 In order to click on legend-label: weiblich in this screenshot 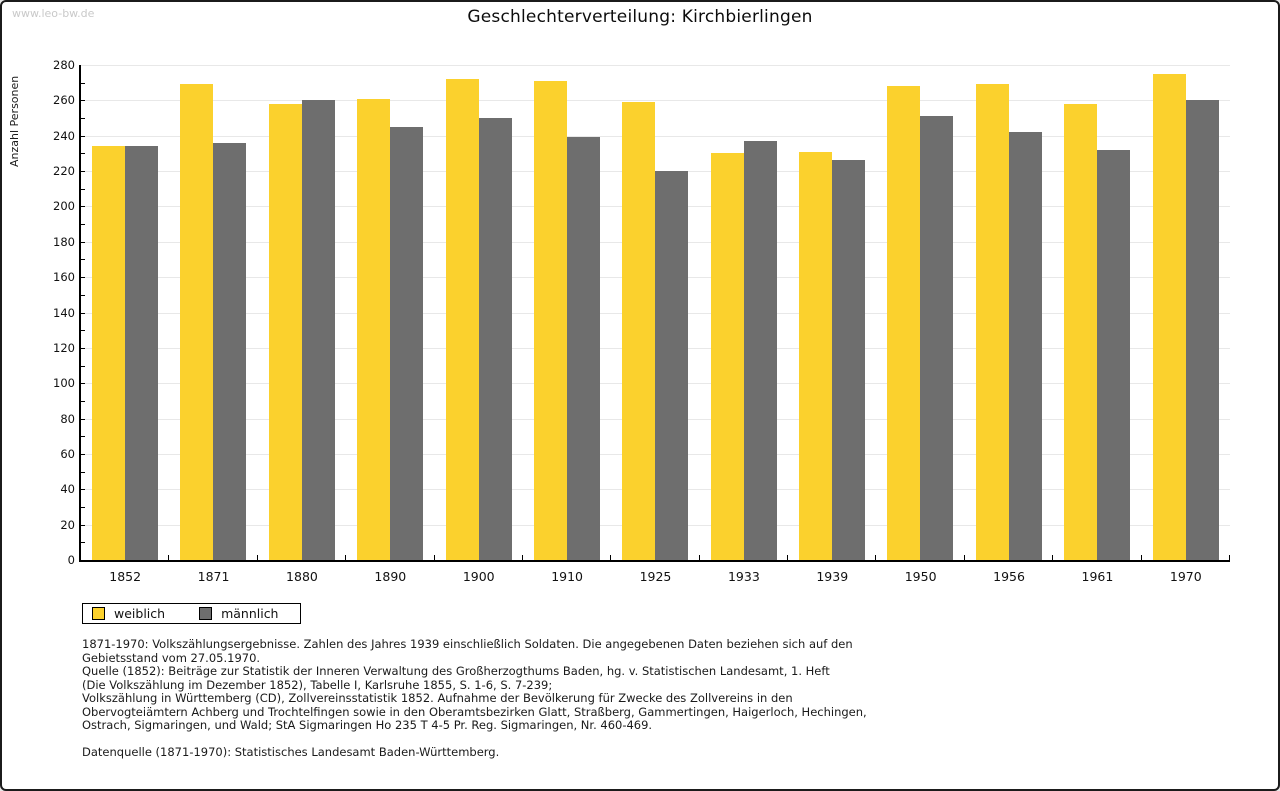, I will do `click(140, 613)`.